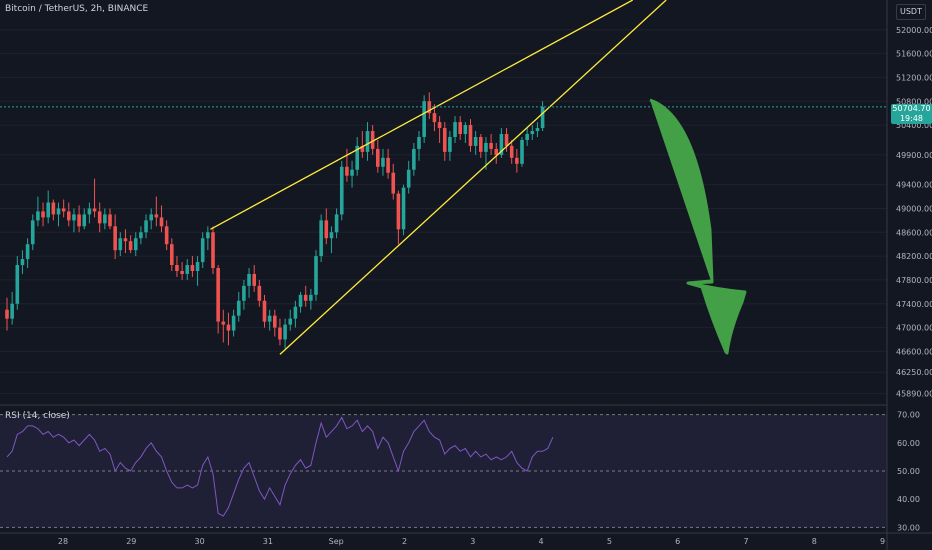 Image resolution: width=932 pixels, height=550 pixels. What do you see at coordinates (914, 77) in the screenshot?
I see `price-tick-label: 51200.00` at bounding box center [914, 77].